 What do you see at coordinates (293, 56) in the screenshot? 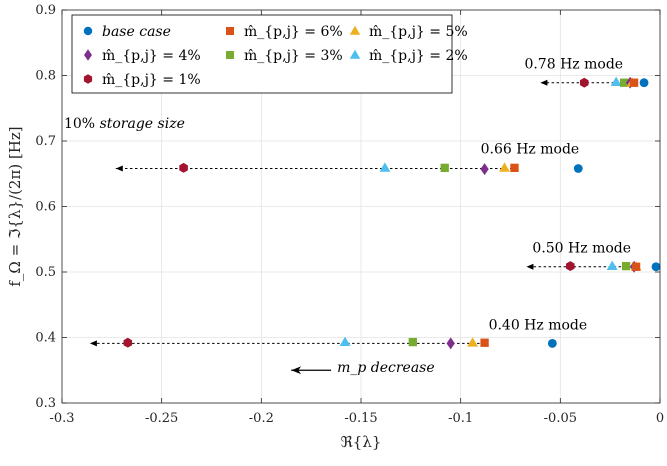
I see `legend-label: m̂_{p,j} = 3%` at bounding box center [293, 56].